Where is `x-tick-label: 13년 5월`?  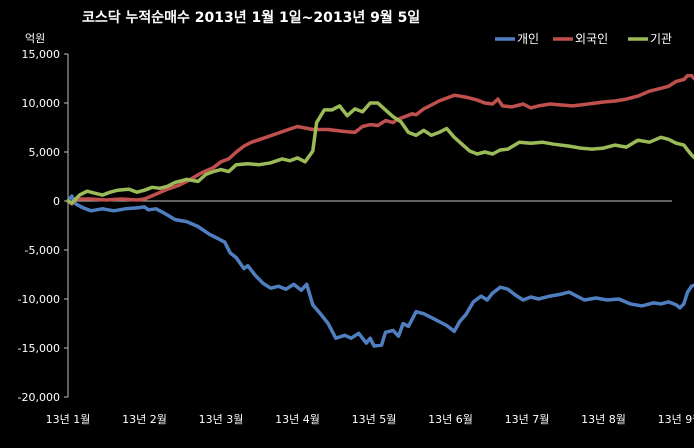 x-tick-label: 13년 5월 is located at coordinates (374, 419).